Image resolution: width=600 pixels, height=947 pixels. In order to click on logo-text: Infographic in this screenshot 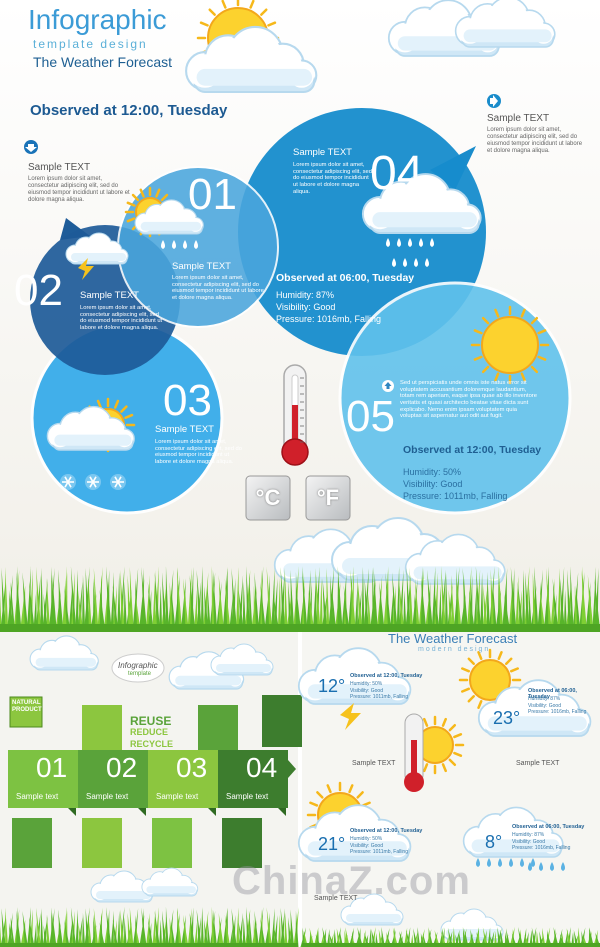, I will do `click(138, 665)`.